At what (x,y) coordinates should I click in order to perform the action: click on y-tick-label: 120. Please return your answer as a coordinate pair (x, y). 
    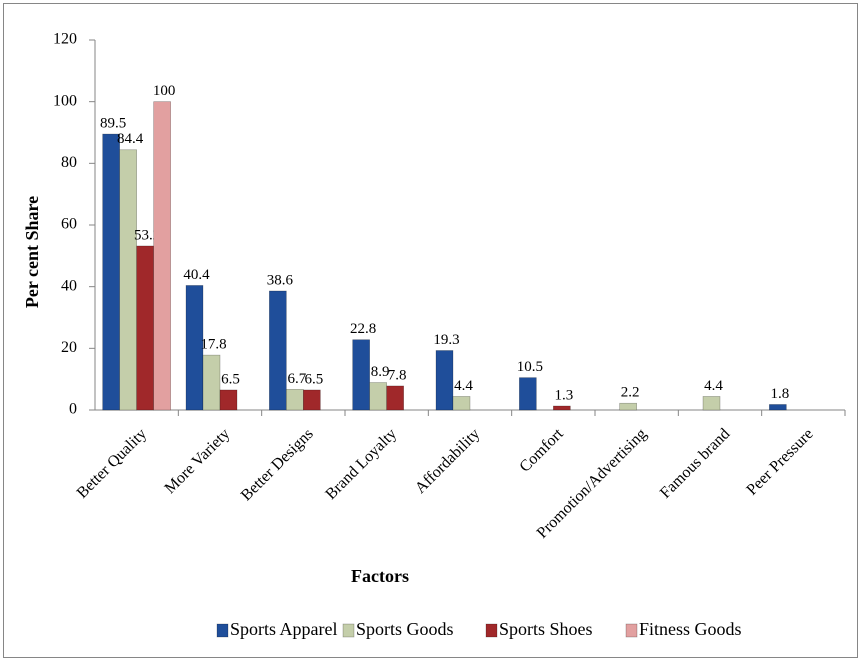
    Looking at the image, I should click on (65, 39).